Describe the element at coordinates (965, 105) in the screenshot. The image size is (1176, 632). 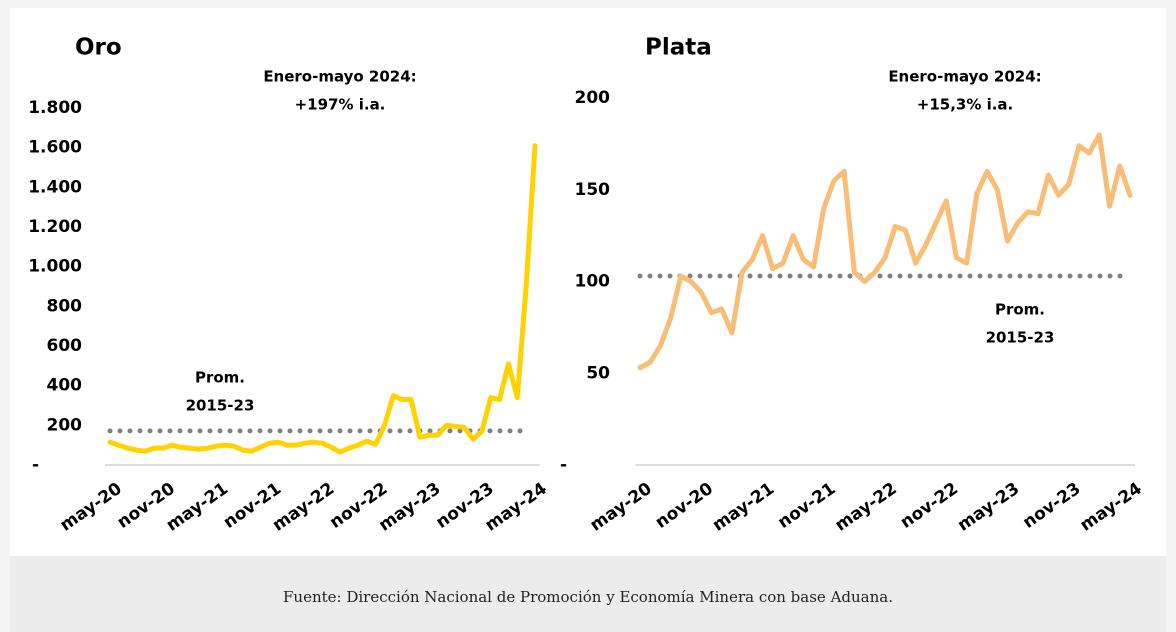
I see `annotation: +15,3% i.a.` at that location.